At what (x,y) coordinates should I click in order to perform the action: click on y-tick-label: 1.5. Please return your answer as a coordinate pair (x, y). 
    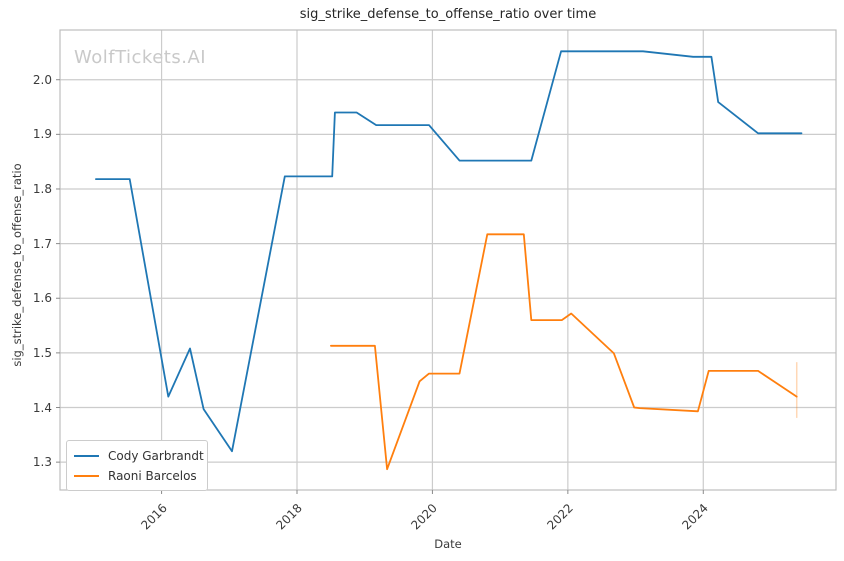
    Looking at the image, I should click on (42, 352).